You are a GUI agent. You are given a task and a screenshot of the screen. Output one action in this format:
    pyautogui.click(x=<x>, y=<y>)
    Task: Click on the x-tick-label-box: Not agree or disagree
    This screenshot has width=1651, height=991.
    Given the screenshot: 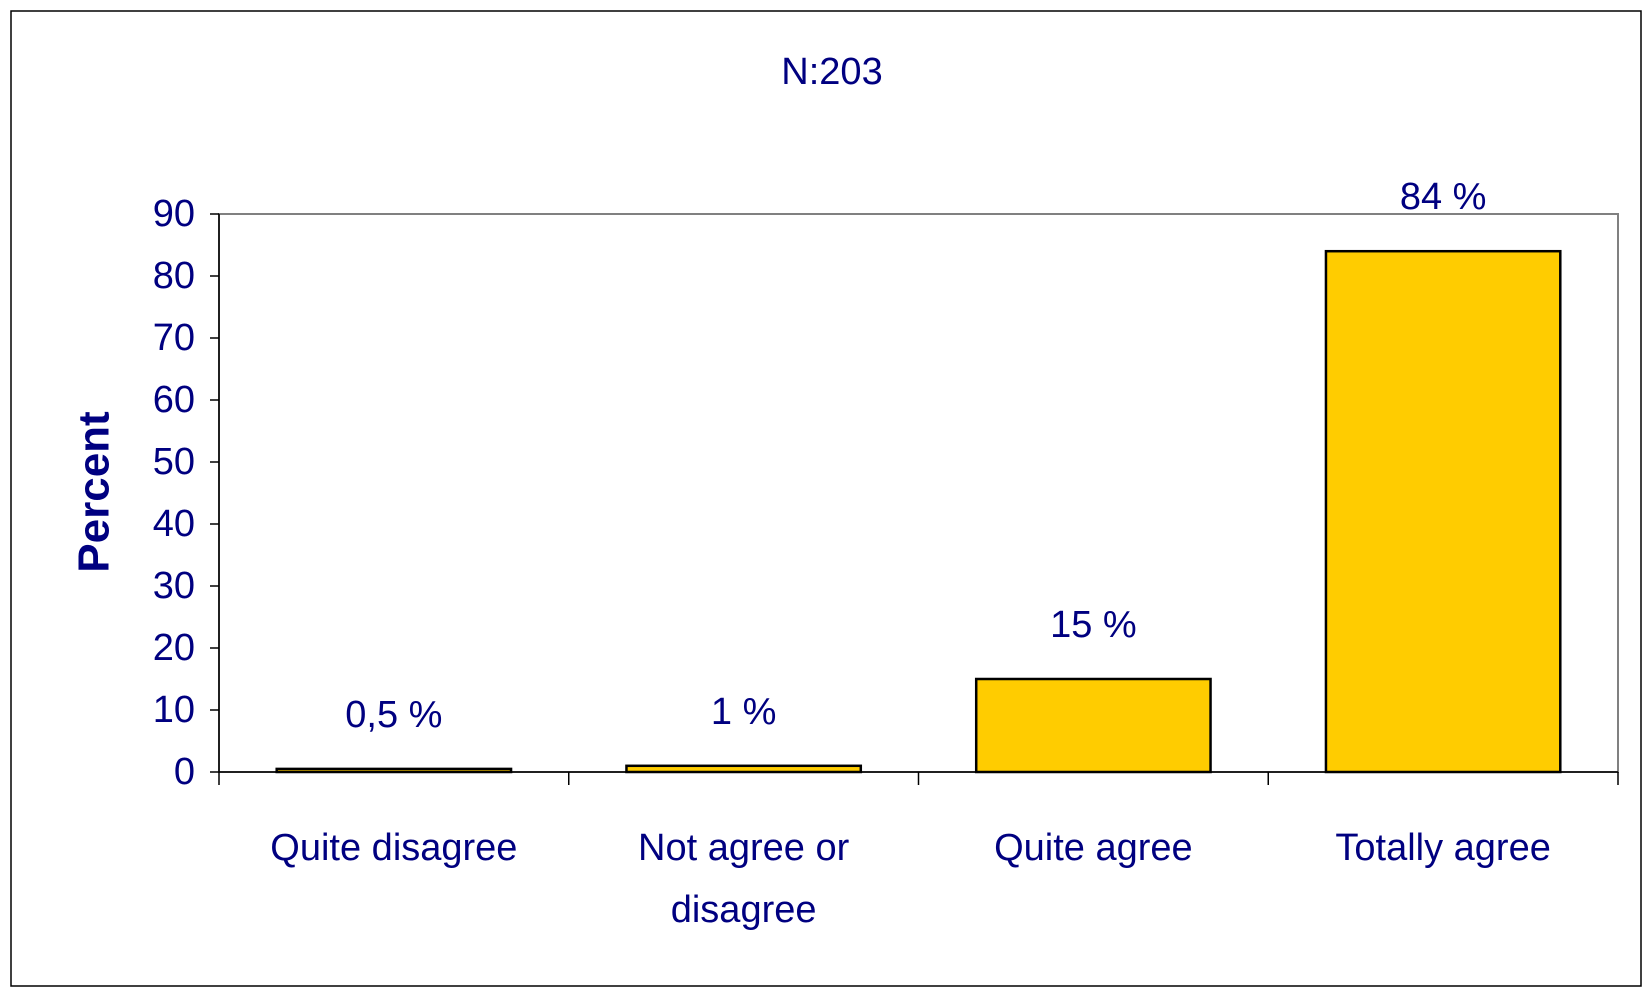 What is the action you would take?
    pyautogui.click(x=744, y=879)
    